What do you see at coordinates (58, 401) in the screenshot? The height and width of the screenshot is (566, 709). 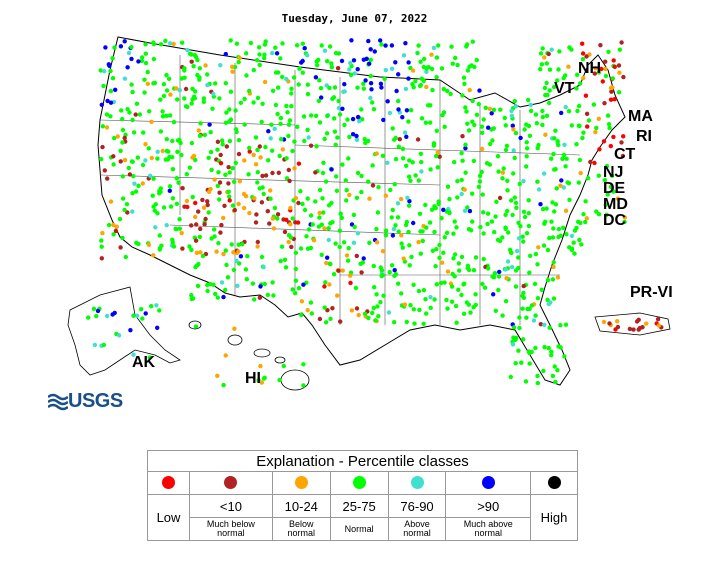 I see `usgs-wave-icon` at bounding box center [58, 401].